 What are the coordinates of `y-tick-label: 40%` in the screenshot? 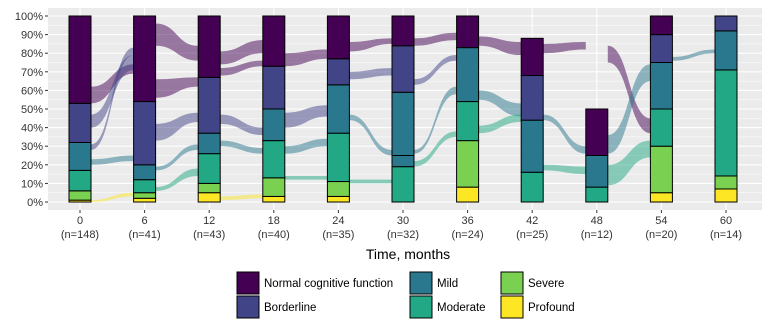 It's located at (32, 129).